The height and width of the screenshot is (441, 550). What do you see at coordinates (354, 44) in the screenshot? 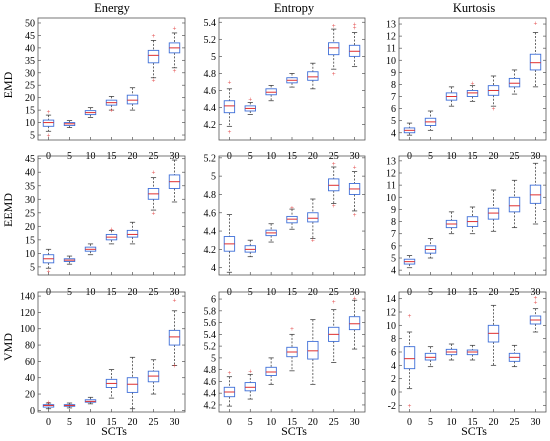
I see `box-emd-entropy-30: ++` at bounding box center [354, 44].